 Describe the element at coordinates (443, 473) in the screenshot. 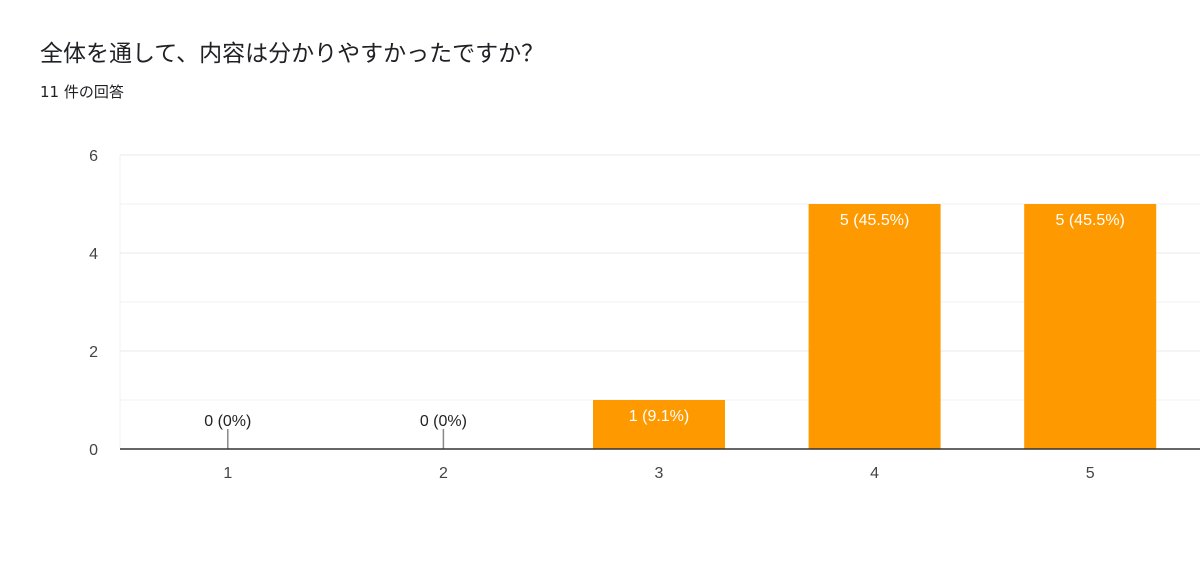

I see `x-tick-label: 2` at that location.